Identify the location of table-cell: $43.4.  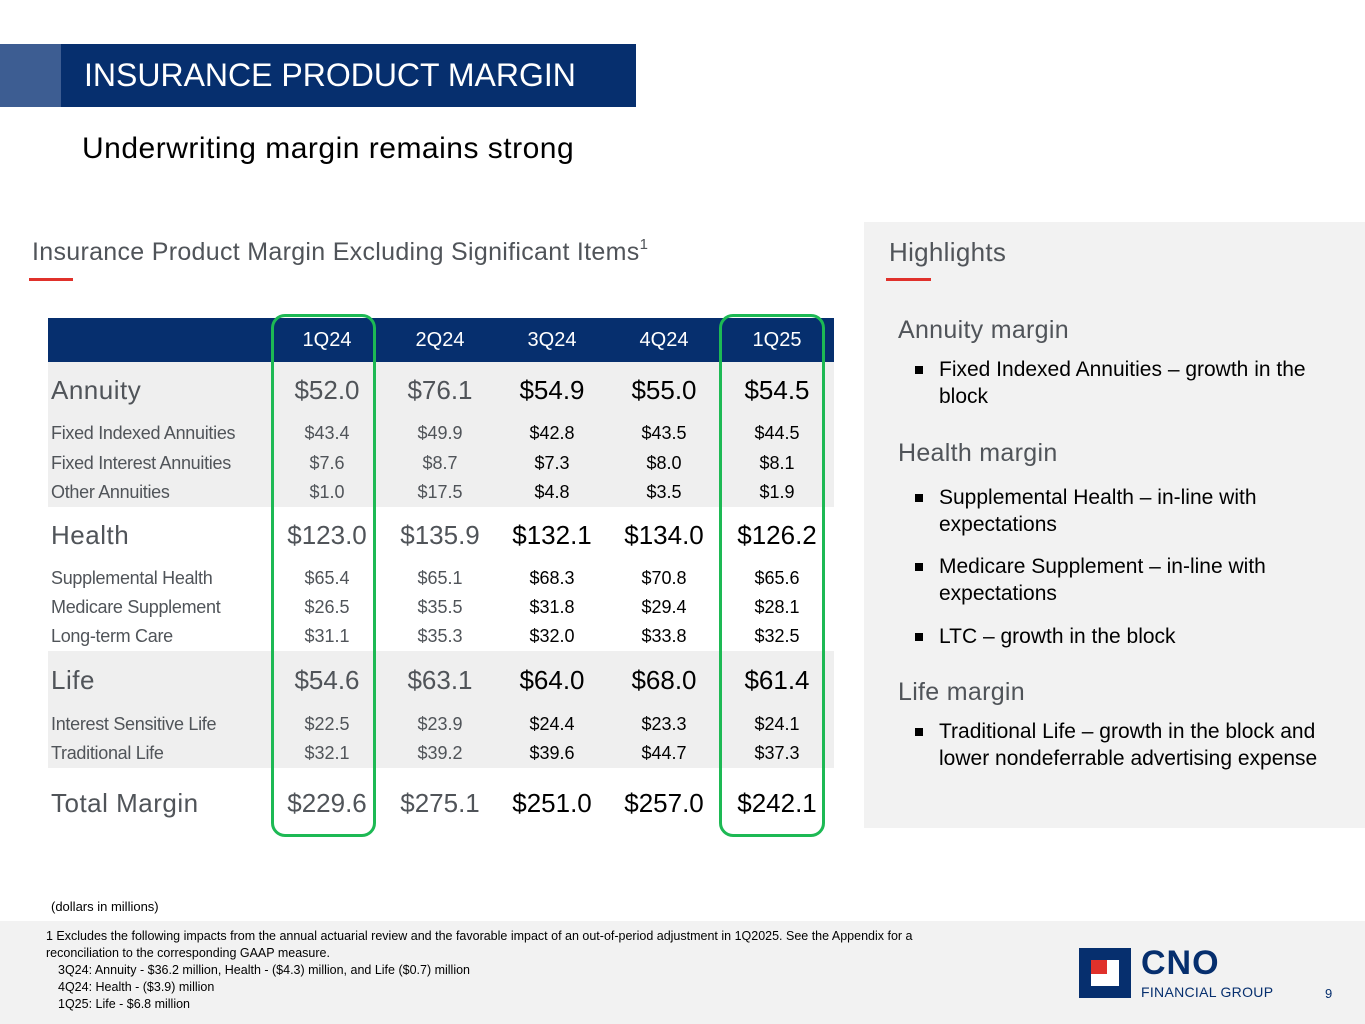
(327, 432).